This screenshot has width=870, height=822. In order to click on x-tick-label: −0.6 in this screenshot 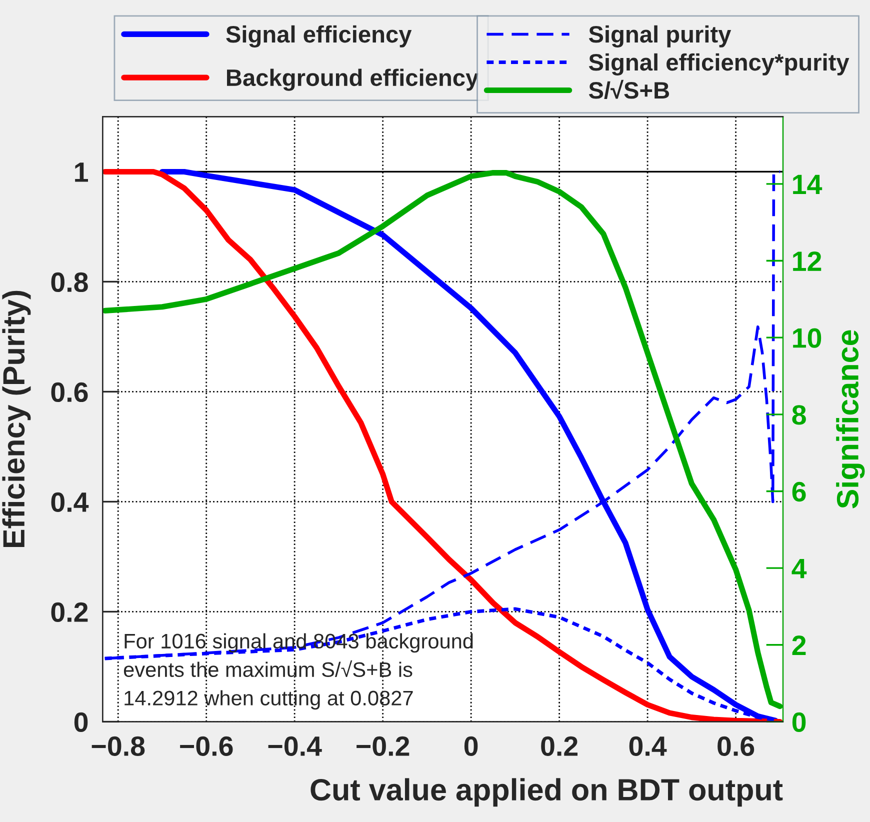, I will do `click(206, 746)`.